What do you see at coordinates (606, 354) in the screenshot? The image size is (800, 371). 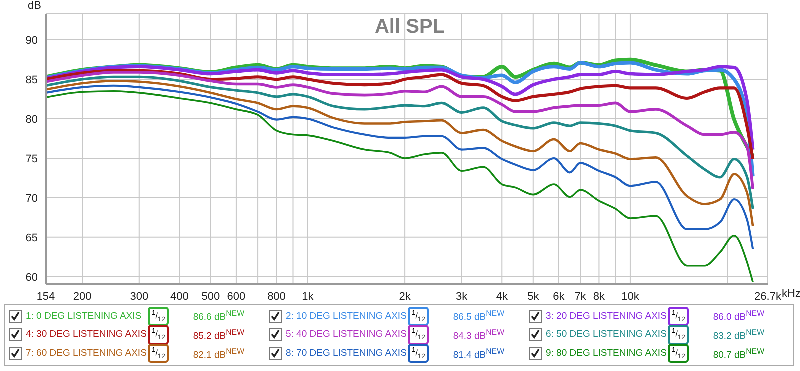 I see `text: 9: 80 DEG LISTENING AXIS` at bounding box center [606, 354].